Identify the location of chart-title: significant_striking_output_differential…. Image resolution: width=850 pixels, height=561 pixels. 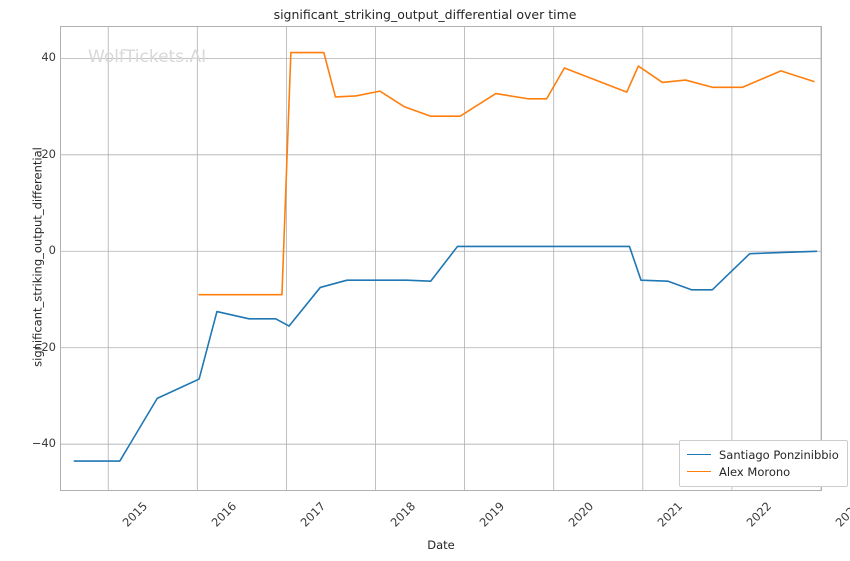
(425, 14).